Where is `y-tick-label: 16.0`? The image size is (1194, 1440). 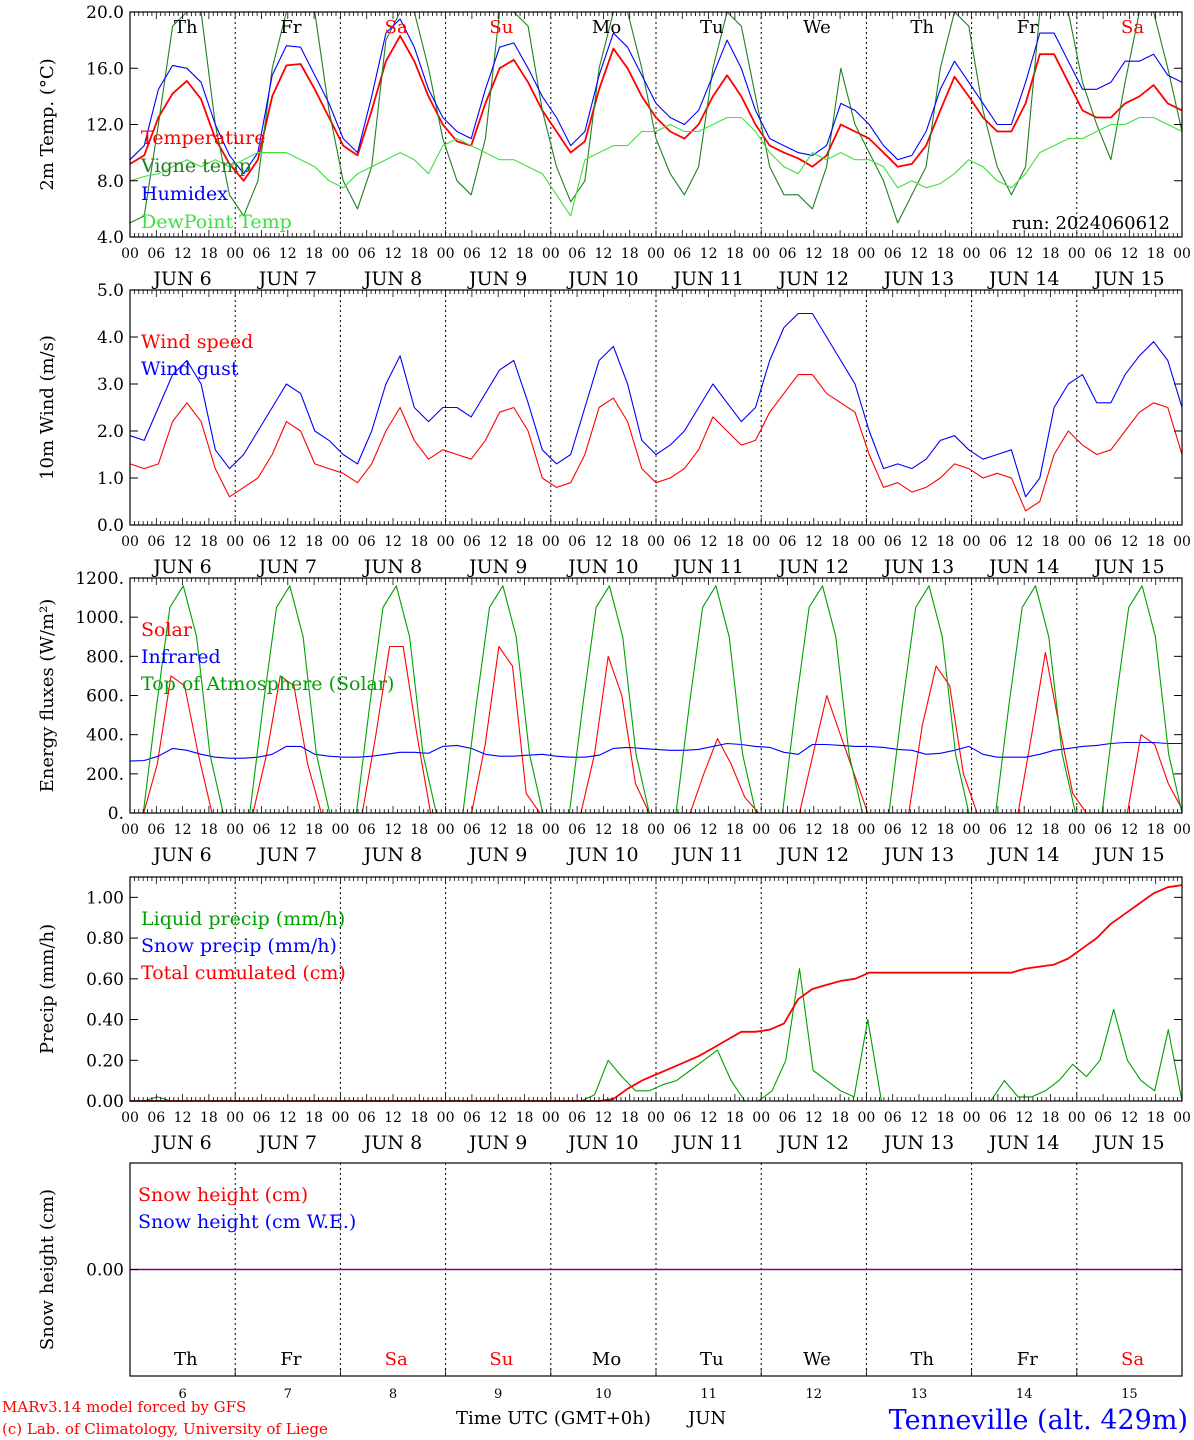 y-tick-label: 16.0 is located at coordinates (105, 69).